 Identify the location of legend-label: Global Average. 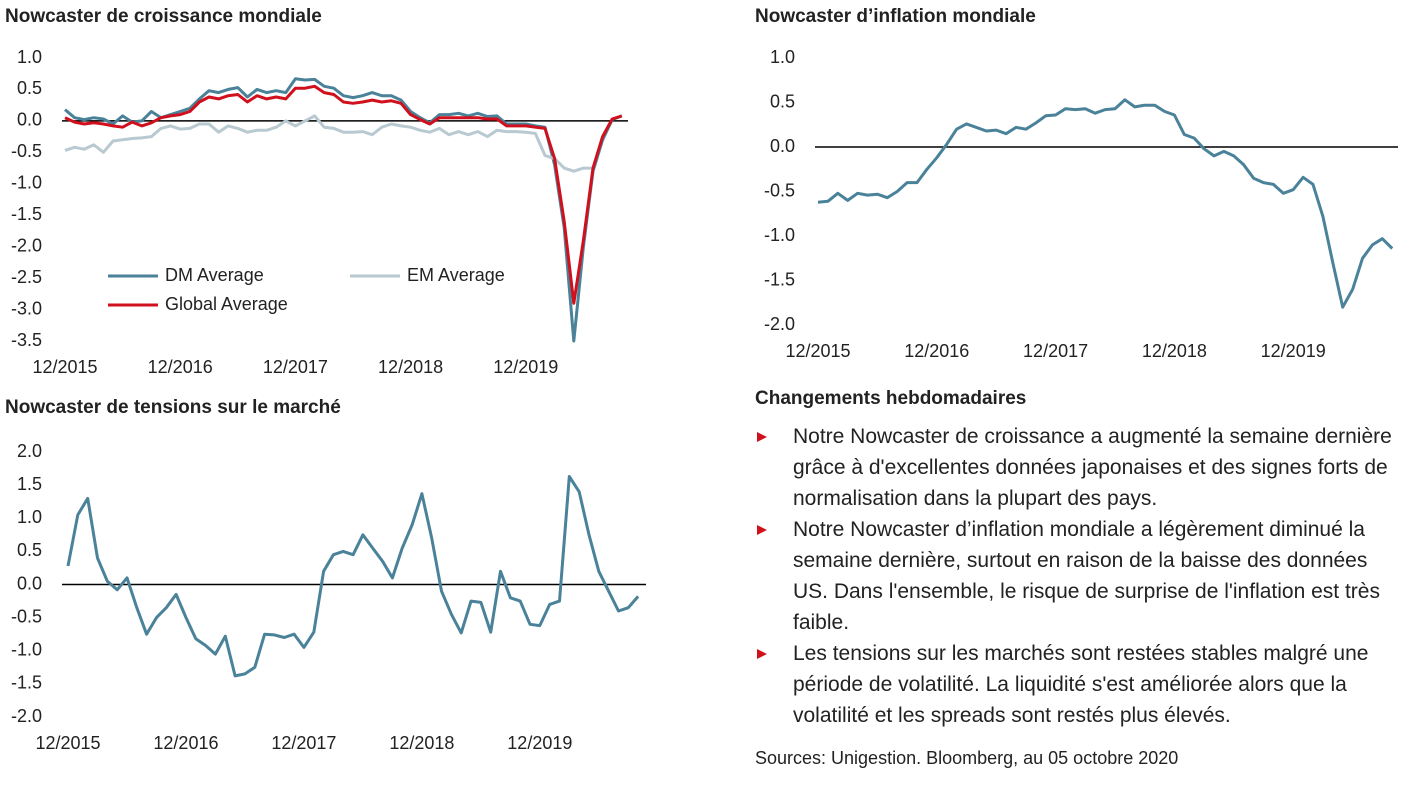
(226, 304).